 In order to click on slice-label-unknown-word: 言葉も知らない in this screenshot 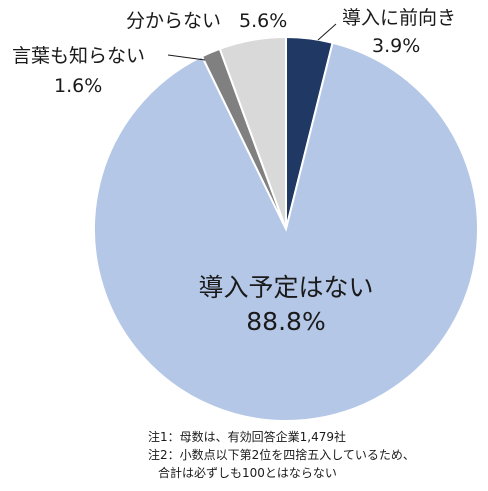, I will do `click(78, 56)`.